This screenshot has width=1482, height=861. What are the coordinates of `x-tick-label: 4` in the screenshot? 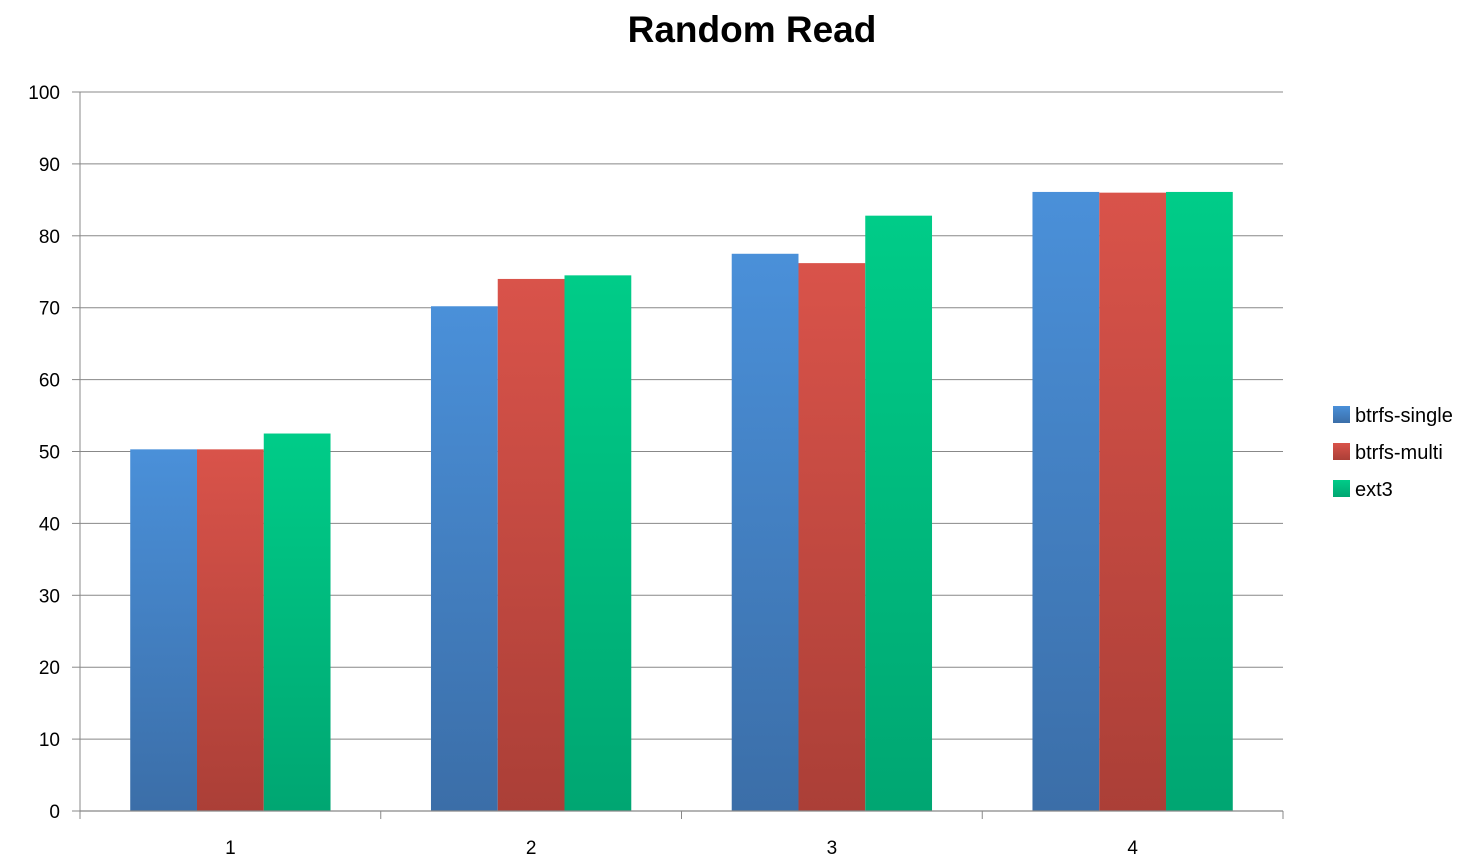 It's located at (1132, 848).